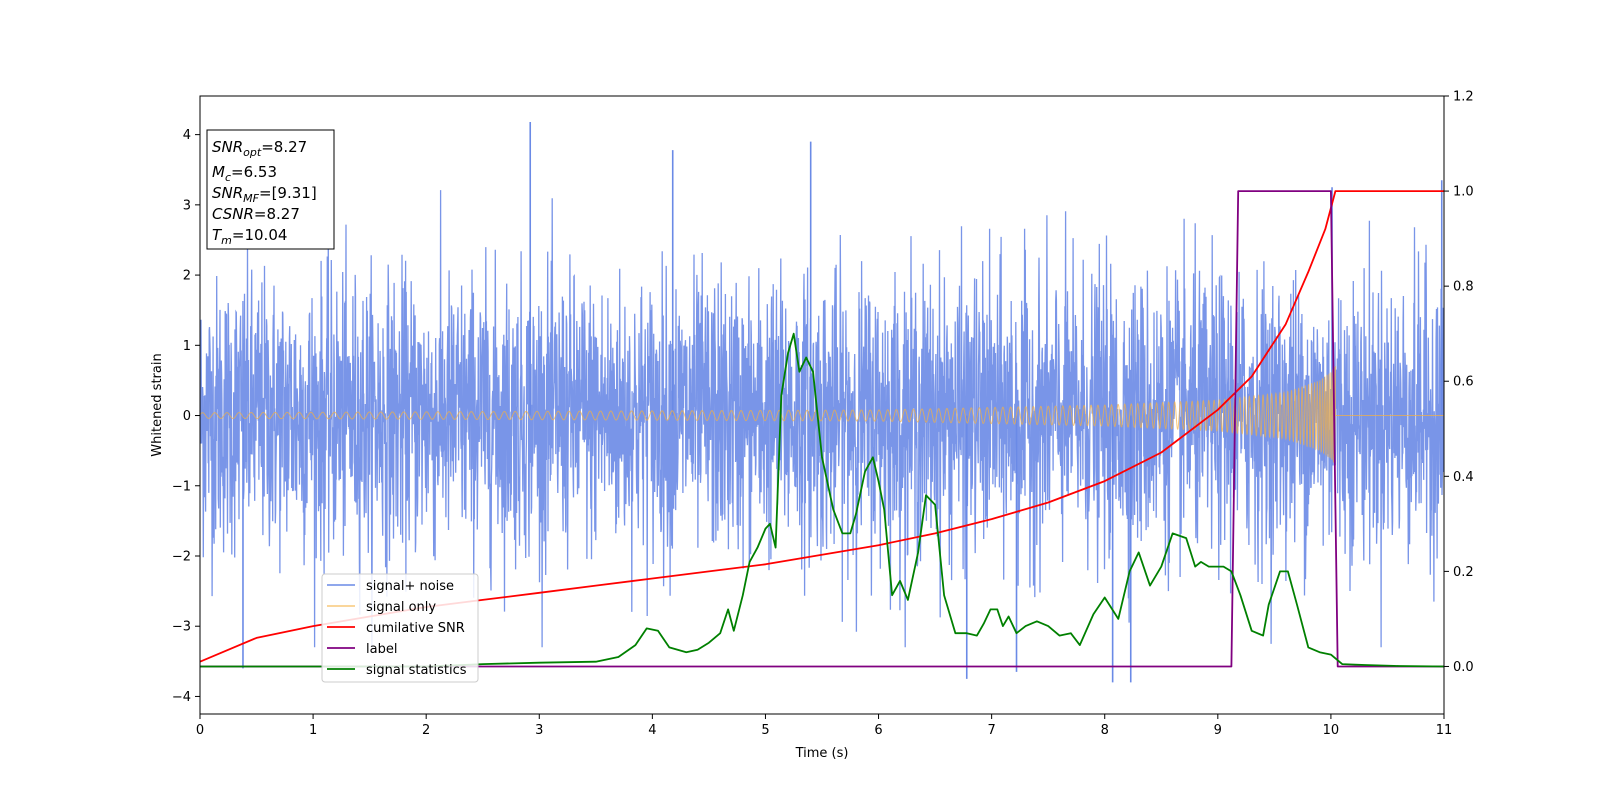 The image size is (1600, 800). Describe the element at coordinates (1463, 97) in the screenshot. I see `y2-tick-label: 1.2` at that location.